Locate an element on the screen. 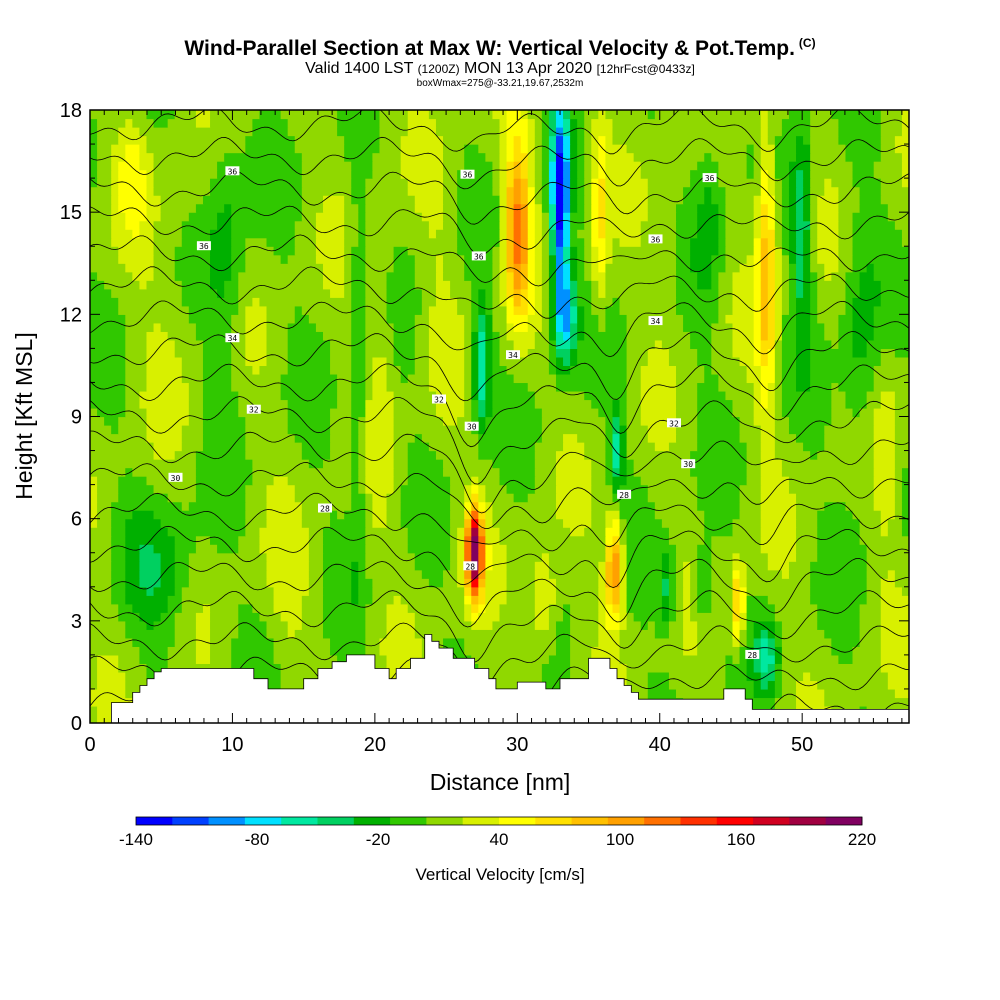  isoline-label: 28 is located at coordinates (752, 654).